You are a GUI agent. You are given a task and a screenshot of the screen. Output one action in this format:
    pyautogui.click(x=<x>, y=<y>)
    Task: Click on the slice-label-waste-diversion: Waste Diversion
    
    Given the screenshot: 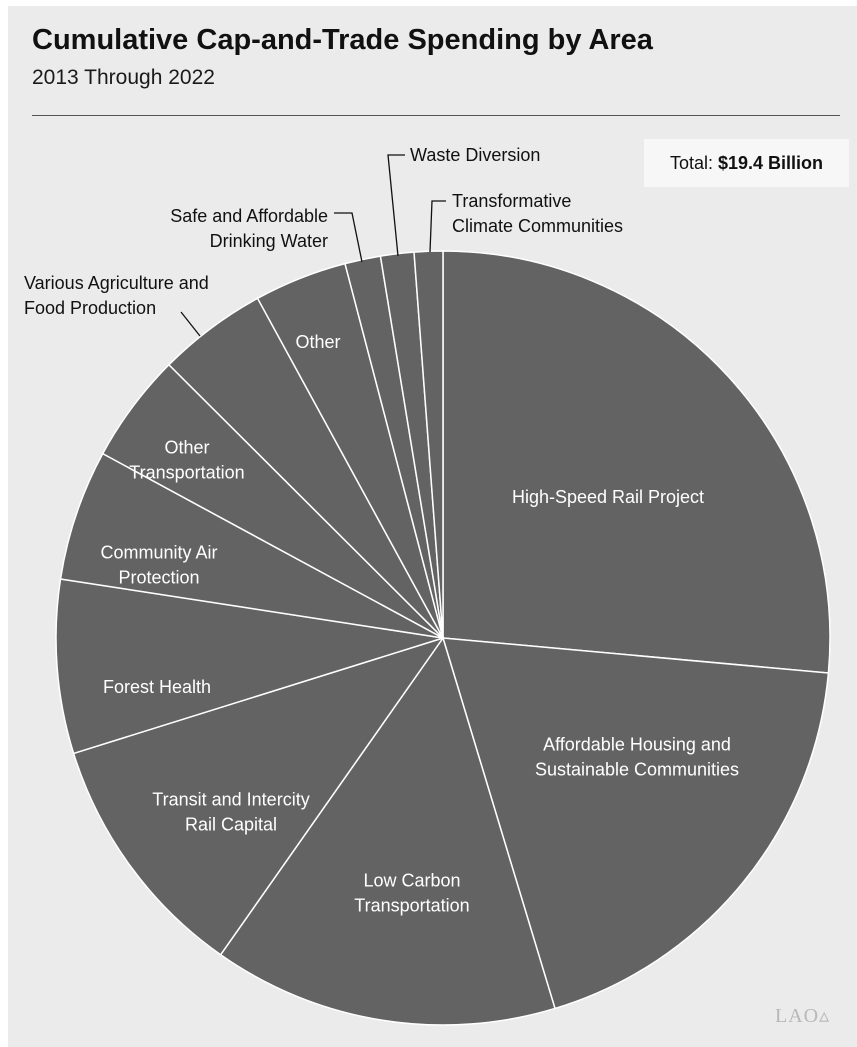 What is the action you would take?
    pyautogui.click(x=475, y=155)
    